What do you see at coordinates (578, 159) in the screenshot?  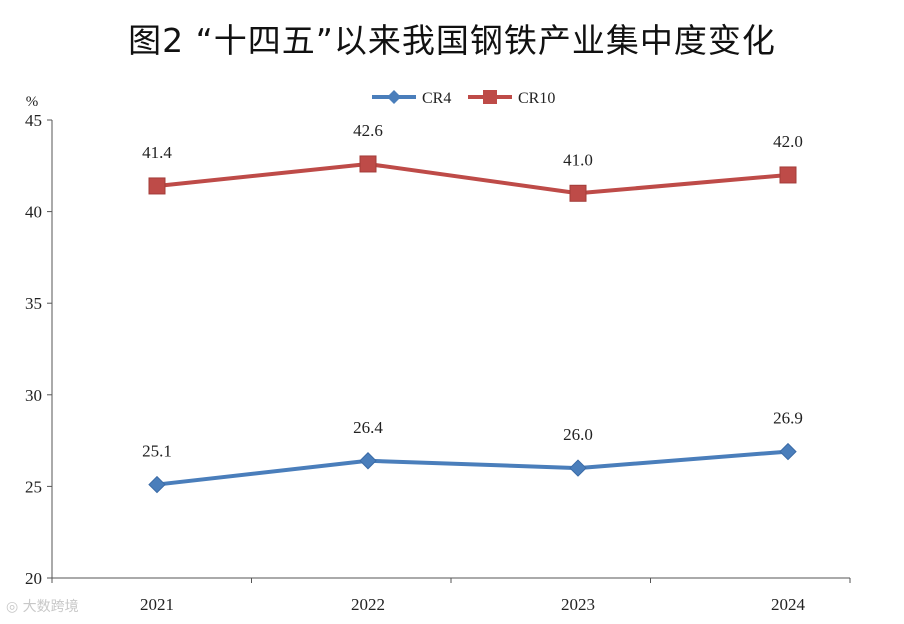 I see `data-label-cr10: 41.0` at bounding box center [578, 159].